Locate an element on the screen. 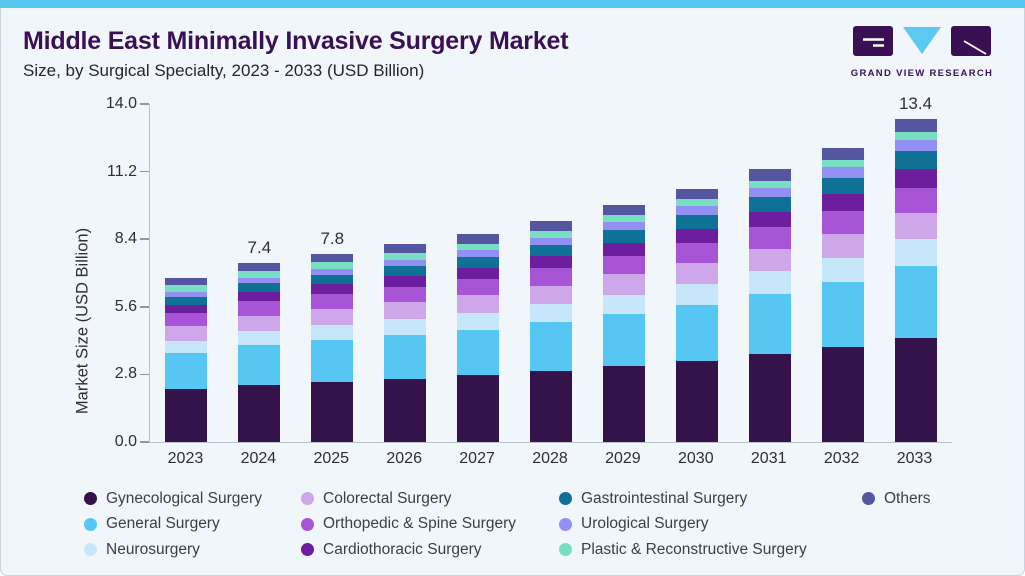 This screenshot has height=576, width=1025. segment-urological-surgery-2030 is located at coordinates (696, 211).